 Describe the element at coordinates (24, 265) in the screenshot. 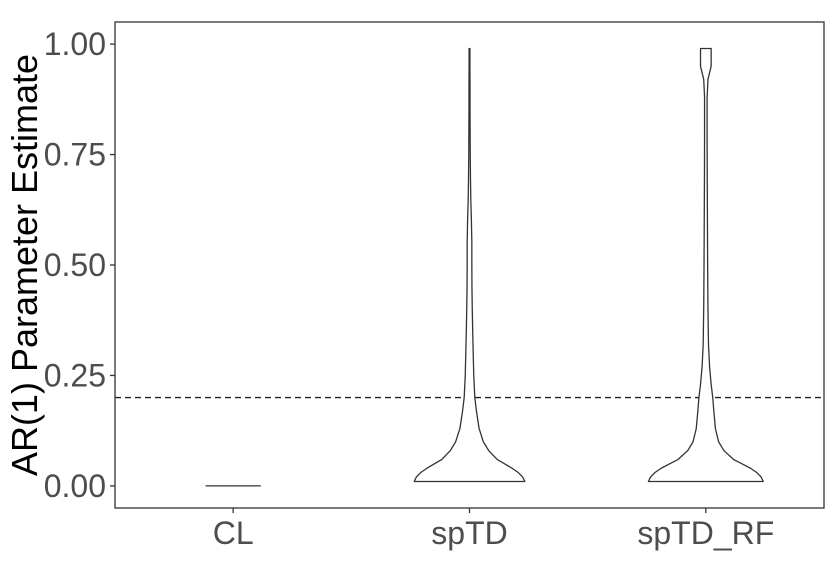

I see `y-axis-title: AR(1) Parameter Estimate` at that location.